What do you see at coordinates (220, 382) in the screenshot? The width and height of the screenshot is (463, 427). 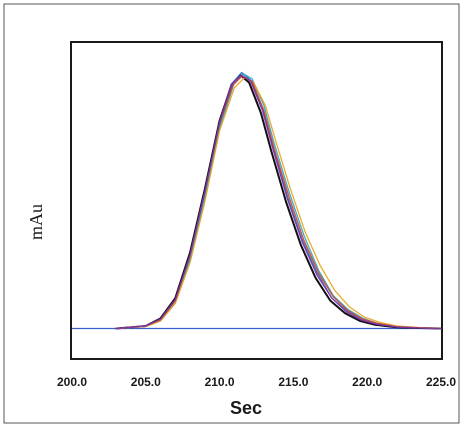 I see `x-tick-label: 210.0` at bounding box center [220, 382].